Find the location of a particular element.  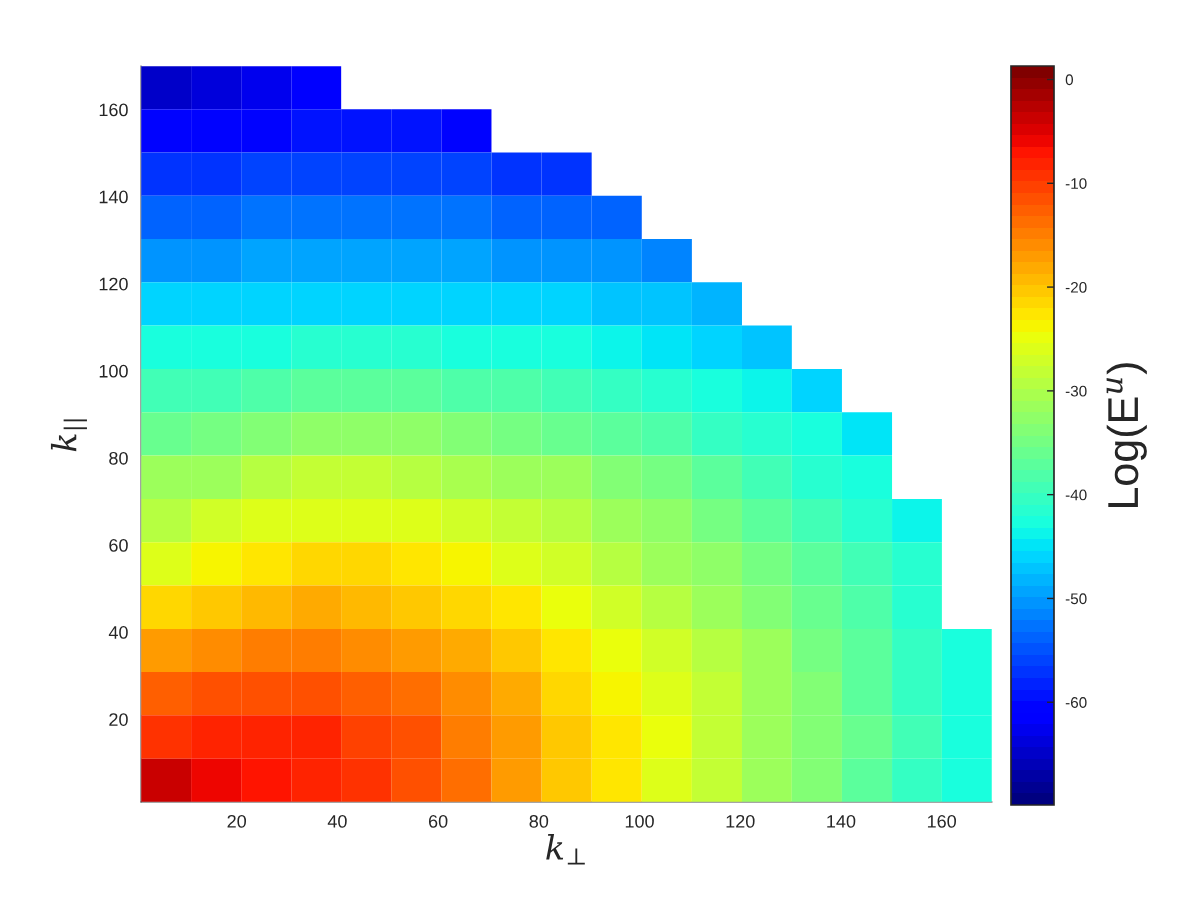

color-bar-label: -10 is located at coordinates (1076, 183).